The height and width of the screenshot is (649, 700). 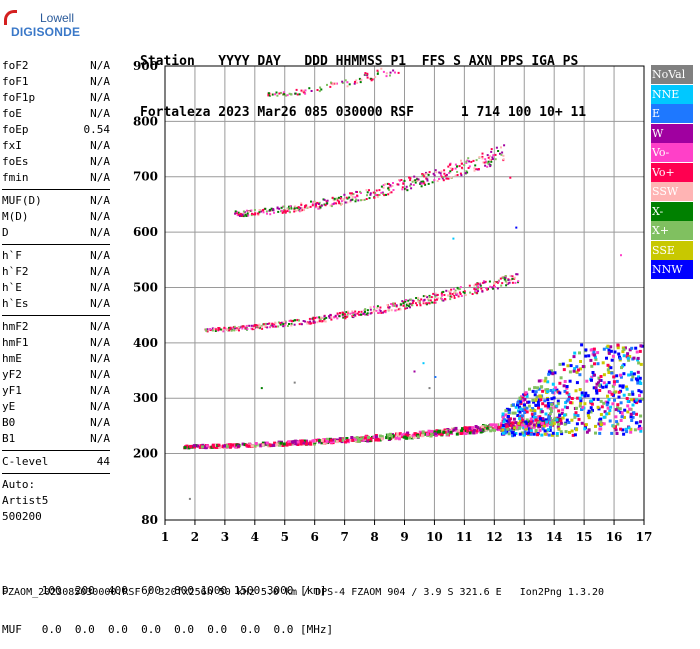 What do you see at coordinates (19, 97) in the screenshot?
I see `param-name: foF1p` at bounding box center [19, 97].